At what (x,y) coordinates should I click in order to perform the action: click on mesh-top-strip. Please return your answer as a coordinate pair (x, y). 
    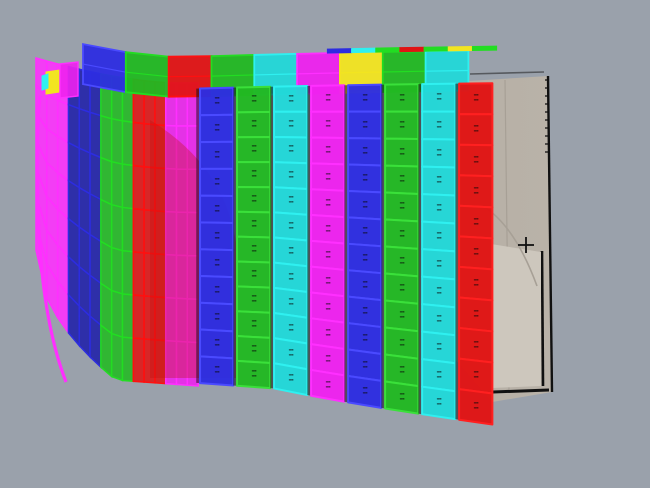
    Looking at the image, I should click on (276, 70).